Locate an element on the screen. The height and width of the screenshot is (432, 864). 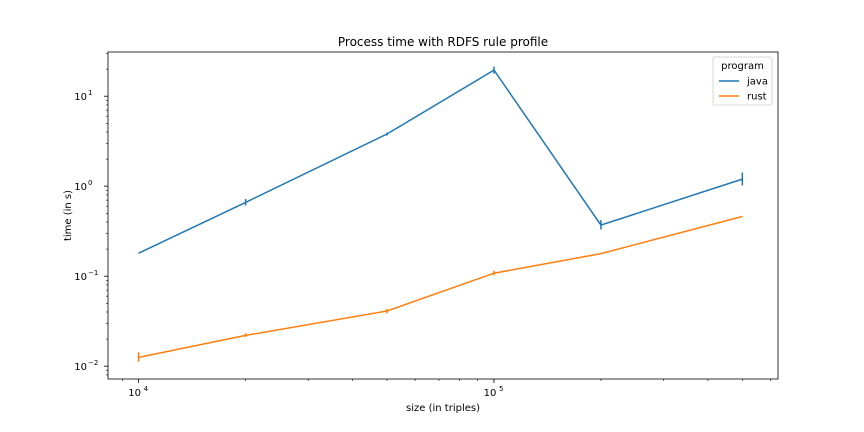
y-tick-label-exponent: −2 is located at coordinates (93, 363).